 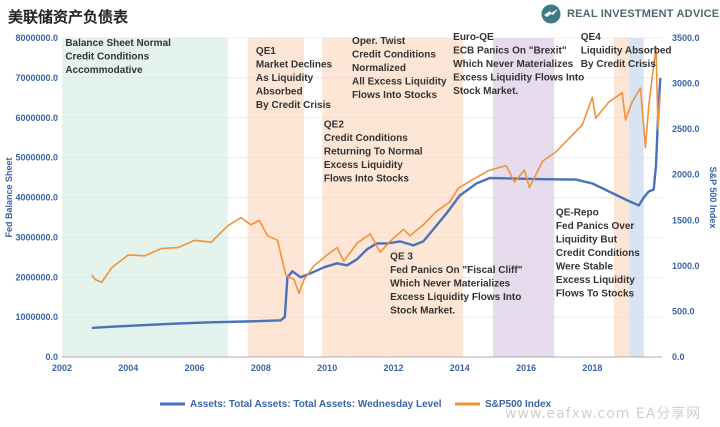 What do you see at coordinates (9, 197) in the screenshot?
I see `y-left-axis-title: Fed Balance Sheet` at bounding box center [9, 197].